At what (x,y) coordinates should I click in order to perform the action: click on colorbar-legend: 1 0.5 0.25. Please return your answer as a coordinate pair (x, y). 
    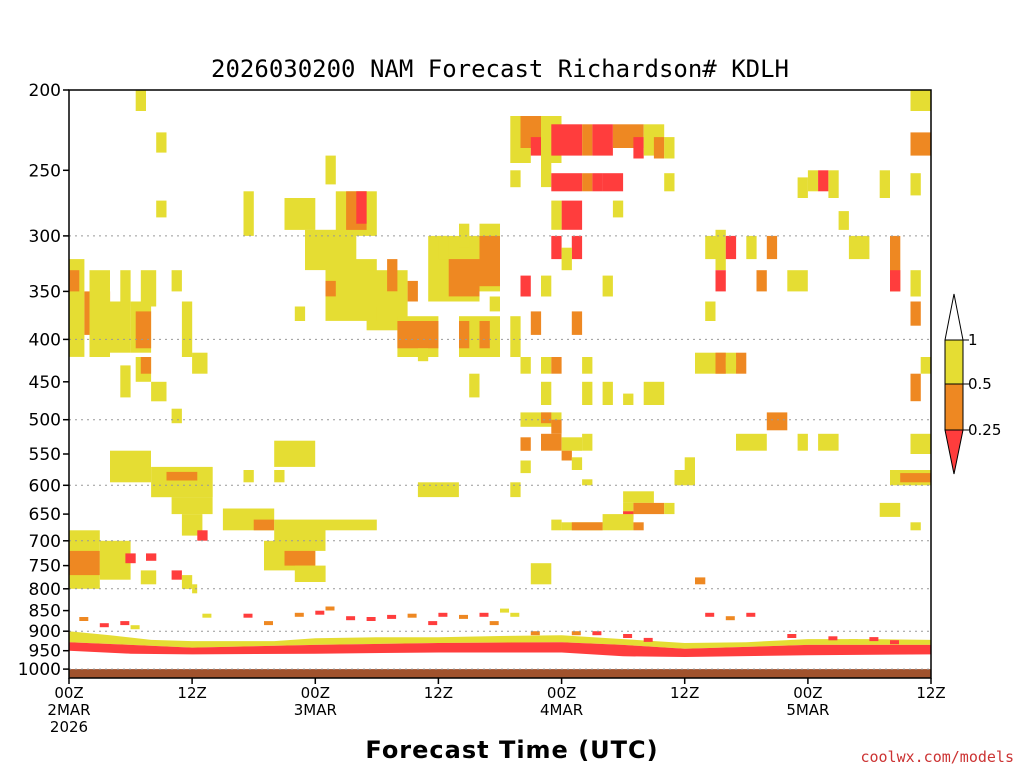
    Looking at the image, I should click on (972, 384).